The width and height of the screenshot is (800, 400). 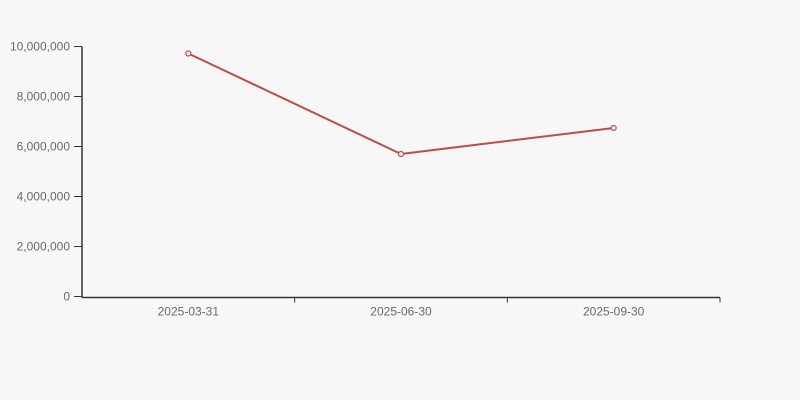 What do you see at coordinates (401, 103) in the screenshot?
I see `series-line` at bounding box center [401, 103].